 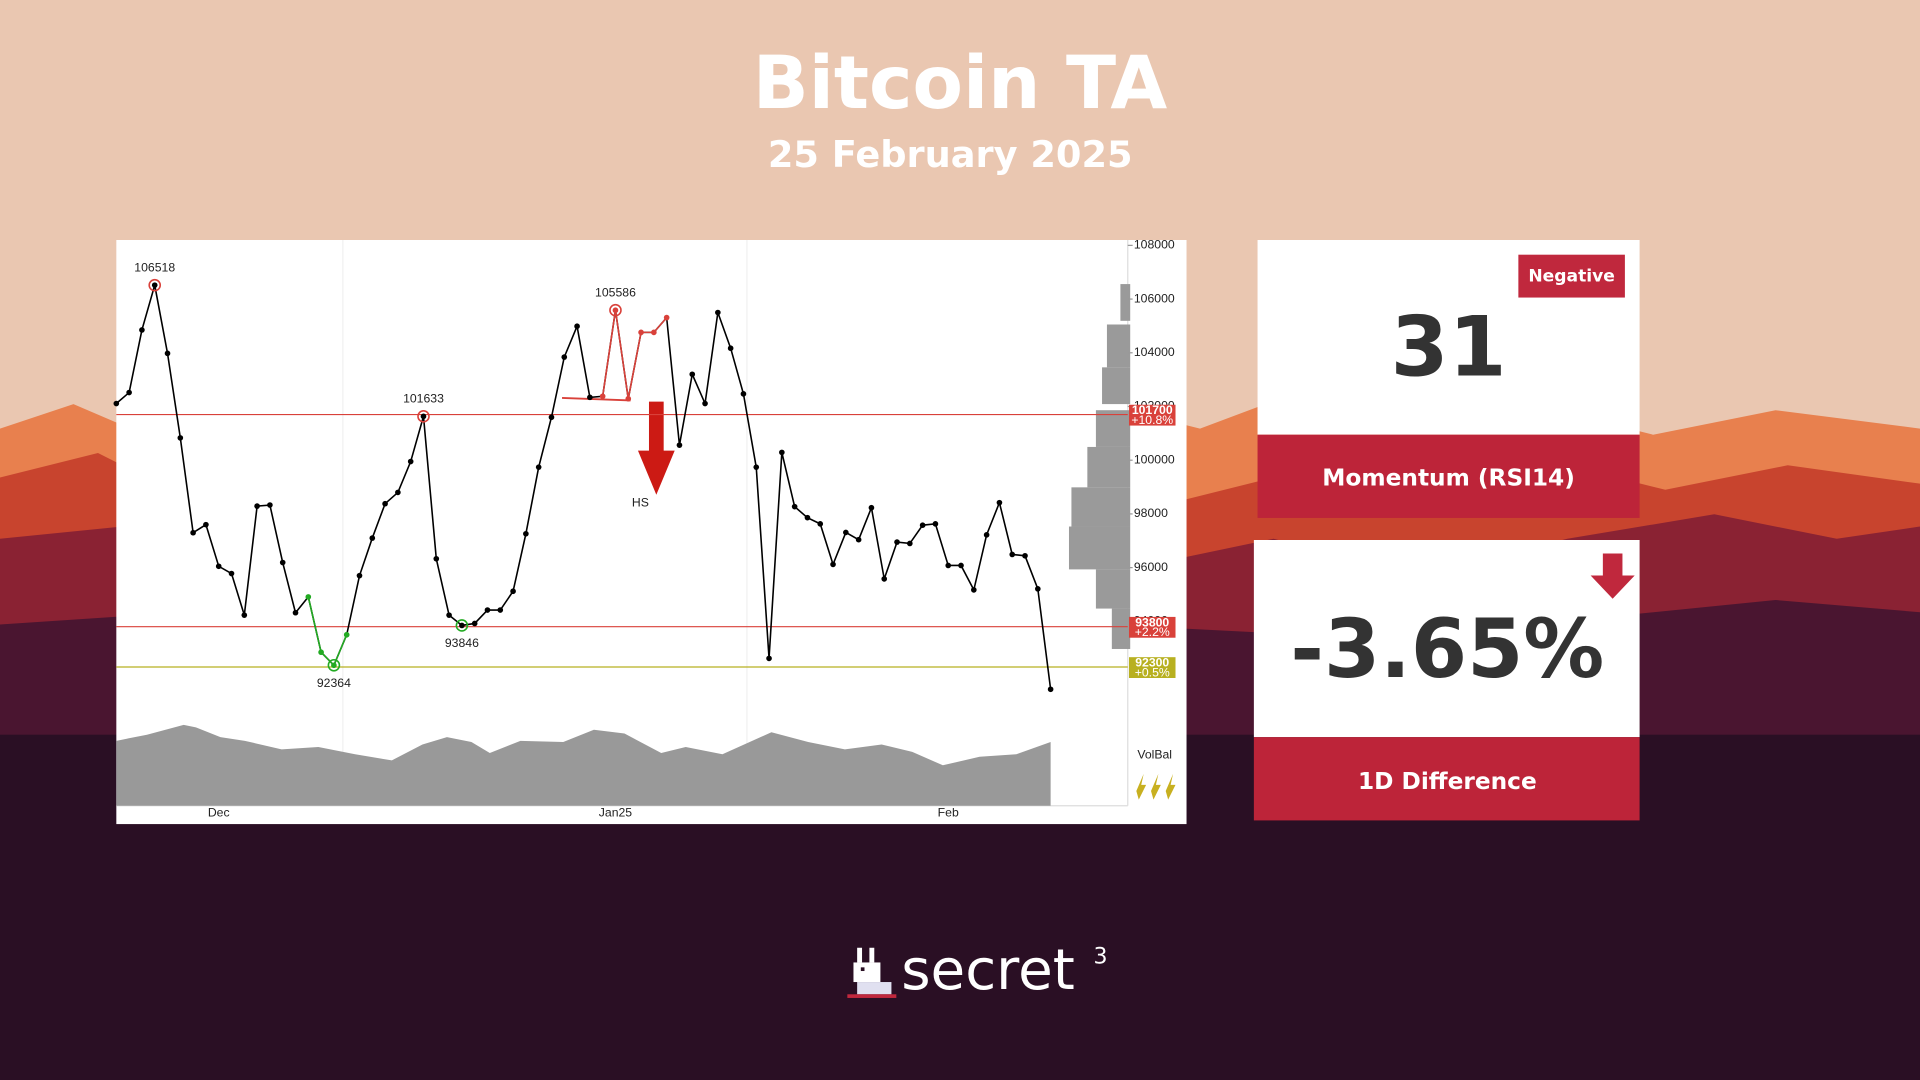 I want to click on card-value: -3.65%, so click(x=1447, y=650).